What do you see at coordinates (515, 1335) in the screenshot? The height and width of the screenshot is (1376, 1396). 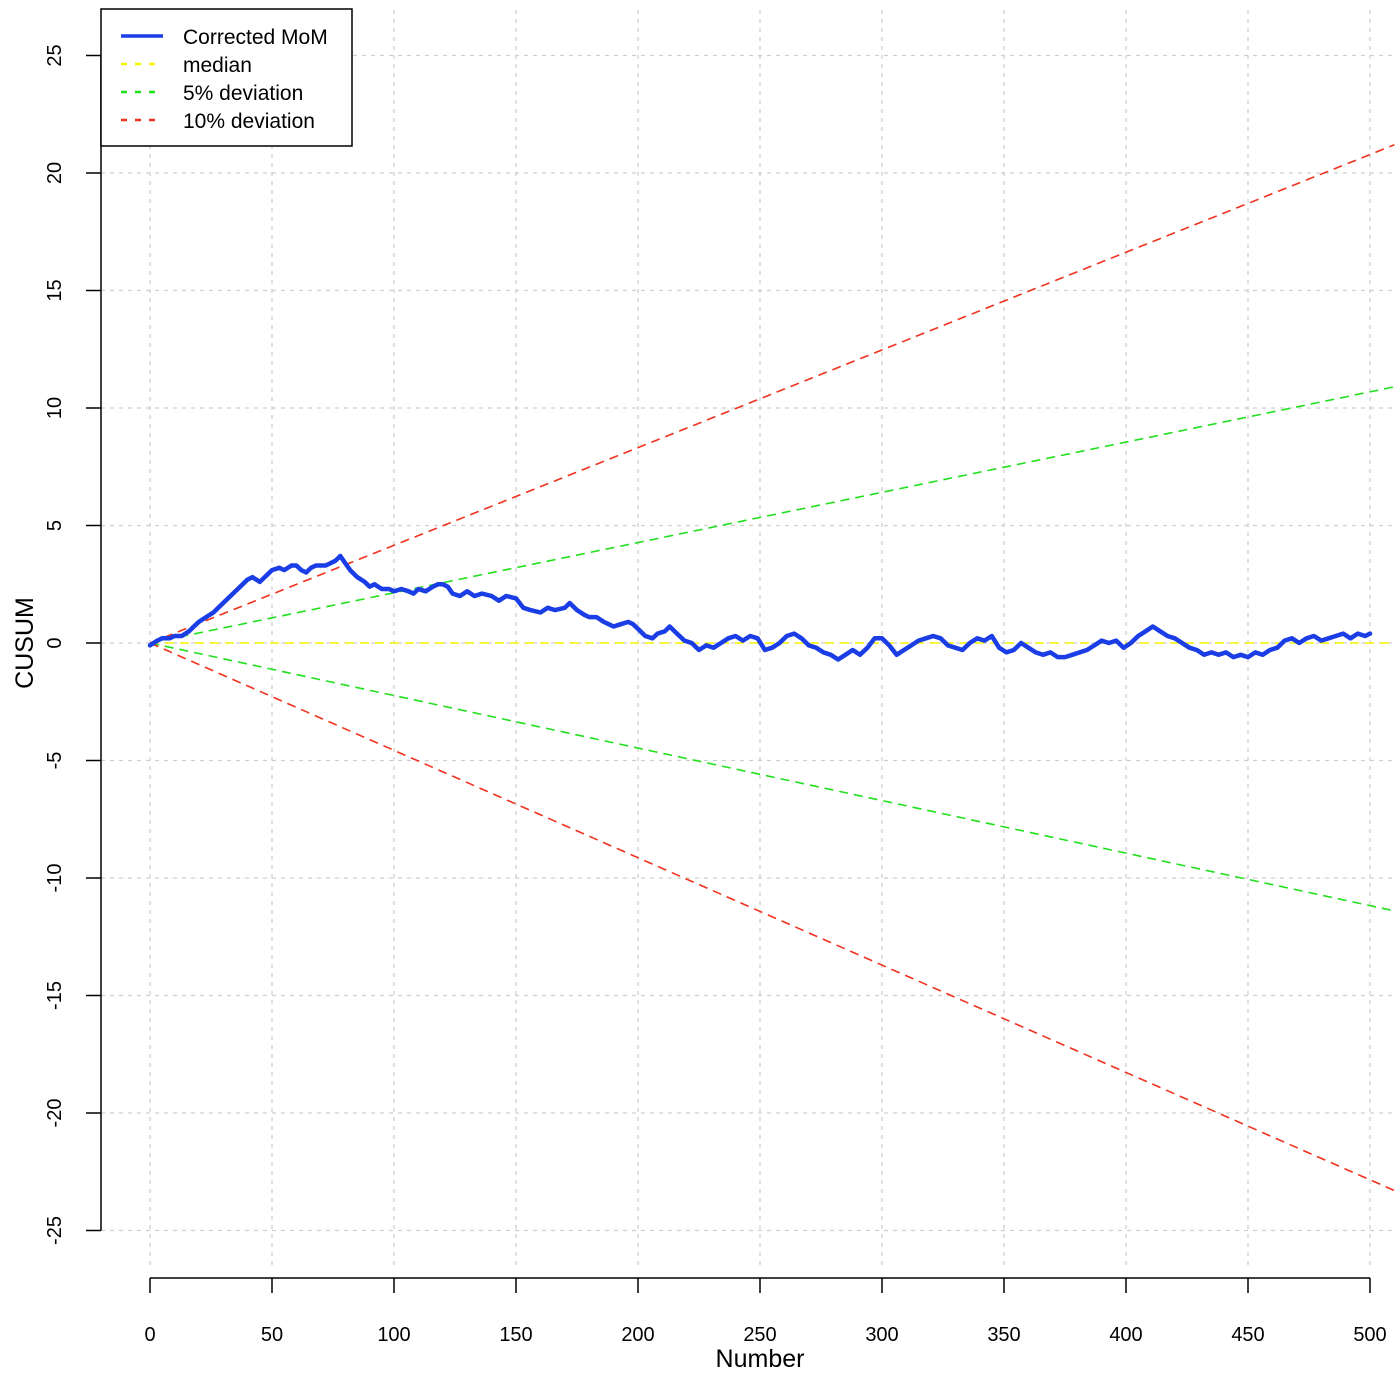 I see `x-tick-label: 150` at bounding box center [515, 1335].